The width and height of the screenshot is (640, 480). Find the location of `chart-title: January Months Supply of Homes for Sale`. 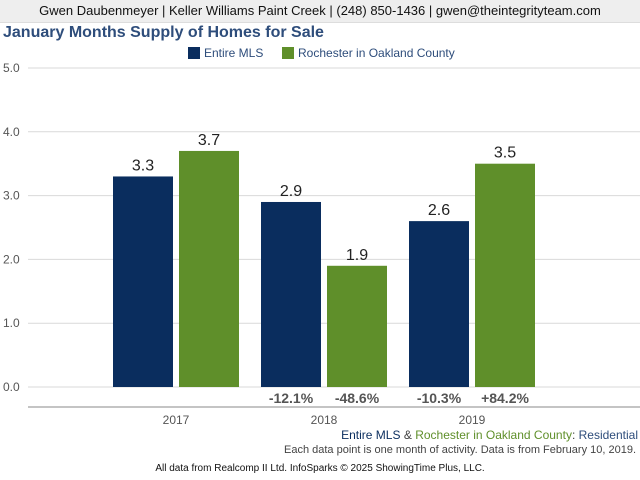

chart-title: January Months Supply of Homes for Sale is located at coordinates (163, 32).